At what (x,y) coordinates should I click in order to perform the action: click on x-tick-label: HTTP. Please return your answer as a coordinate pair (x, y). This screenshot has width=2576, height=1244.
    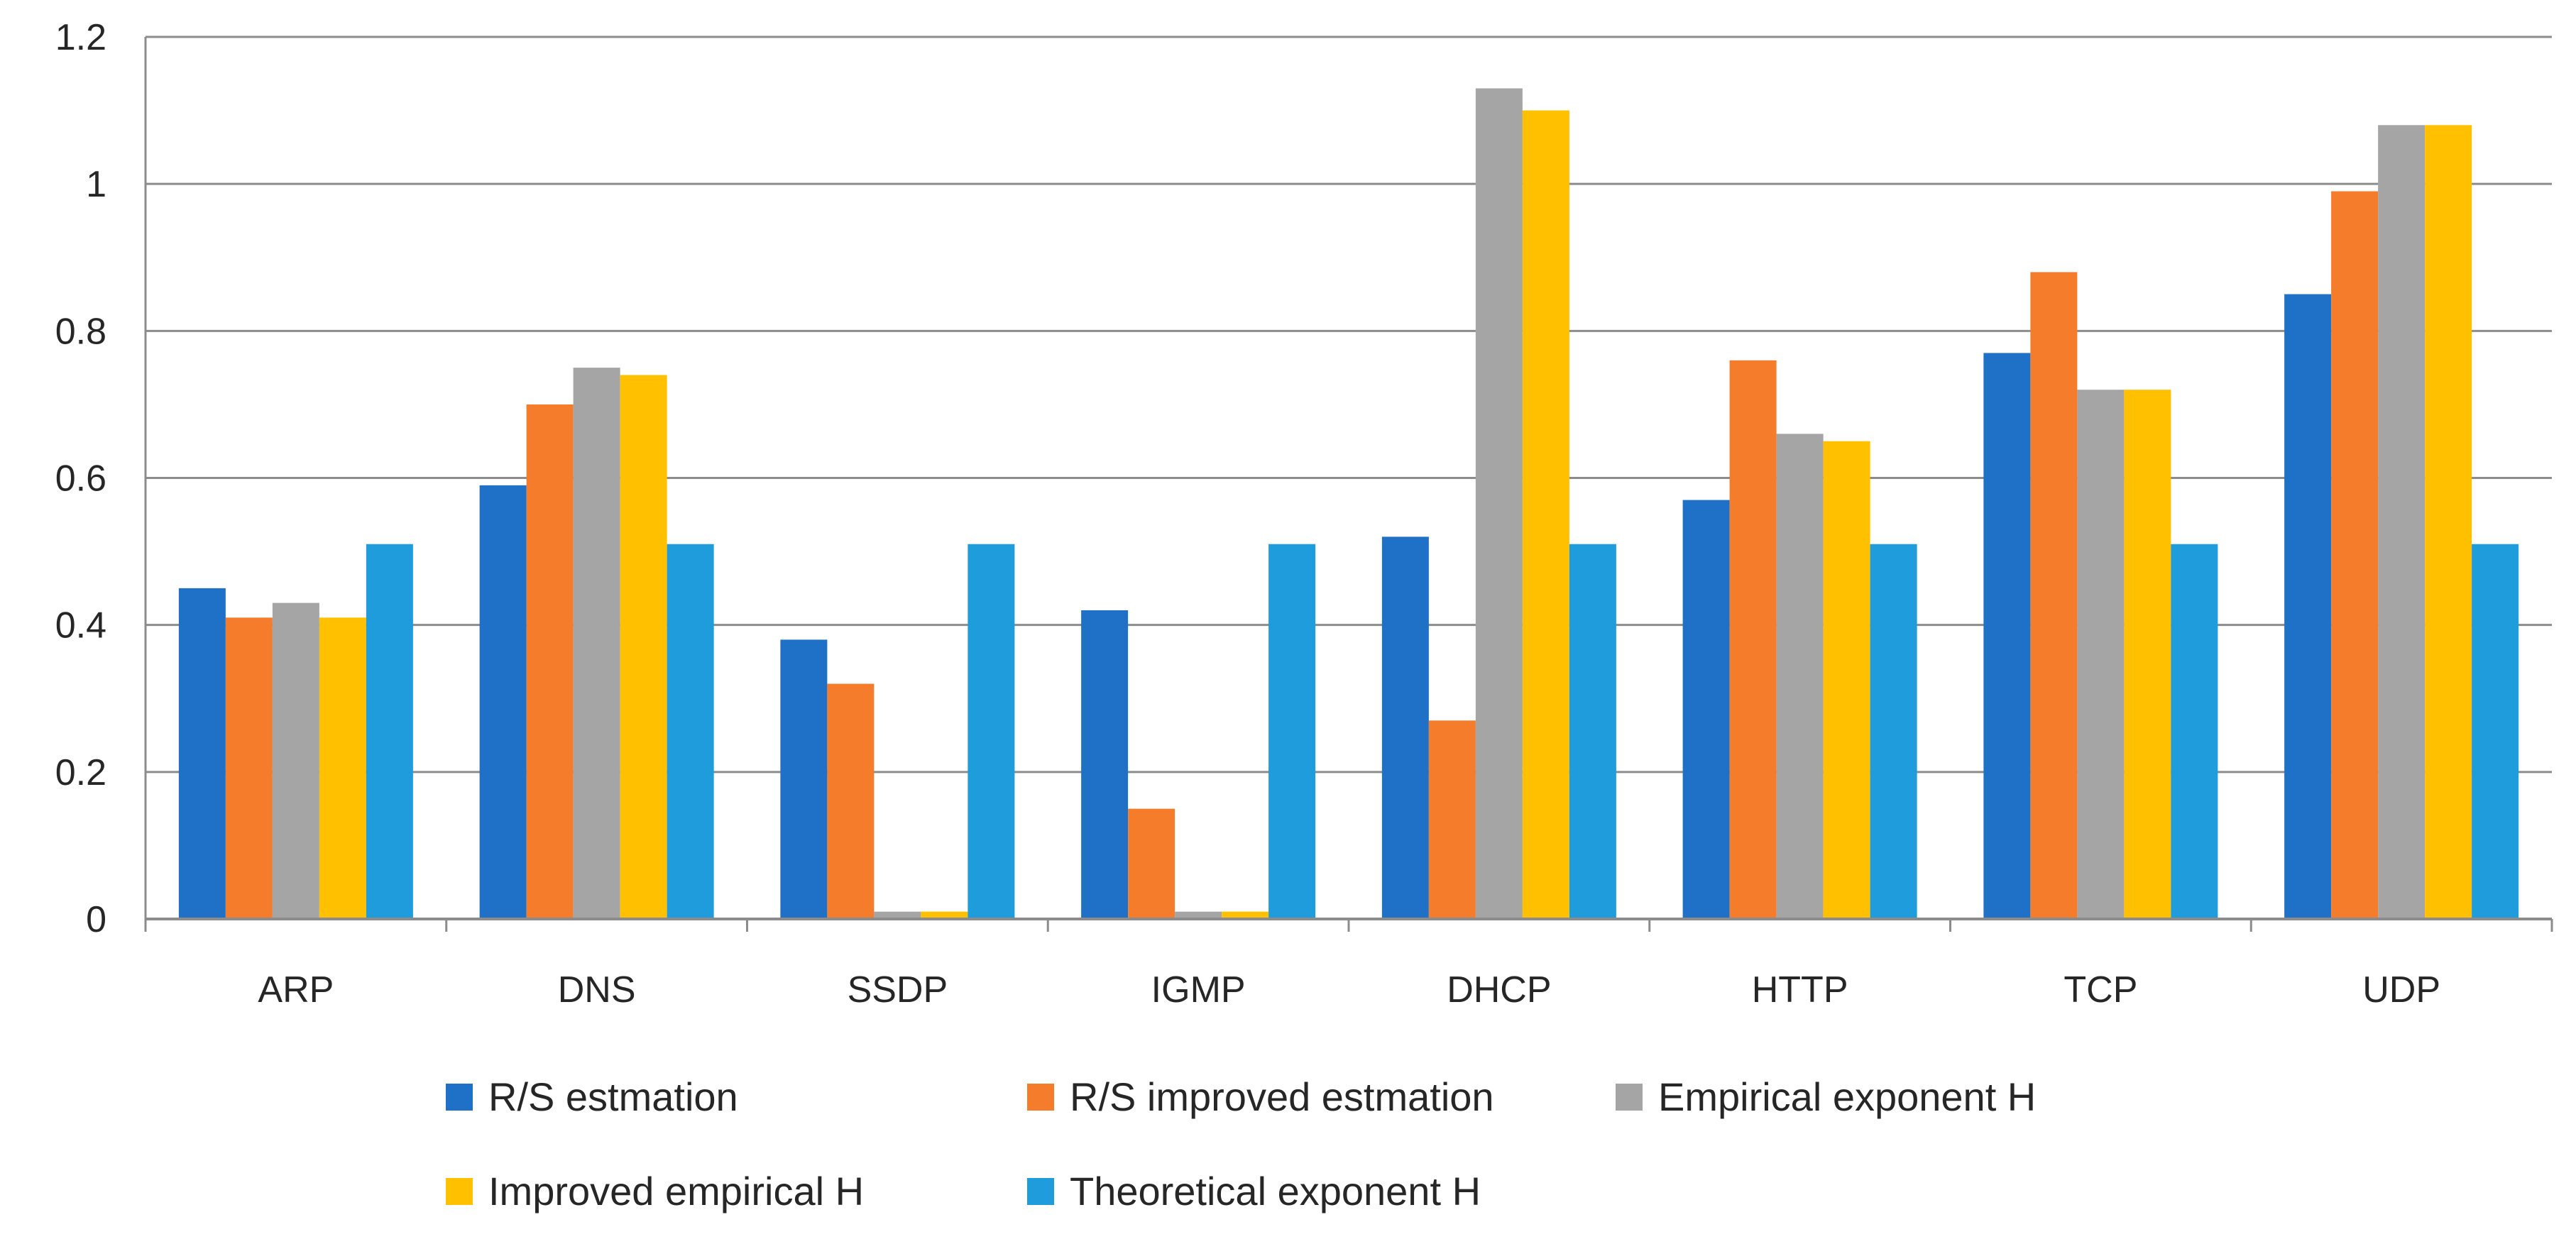
    Looking at the image, I should click on (1800, 990).